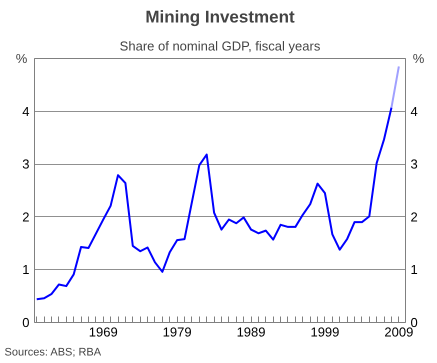 Image resolution: width=437 pixels, height=363 pixels. I want to click on x-tick-label: 1969, so click(103, 332).